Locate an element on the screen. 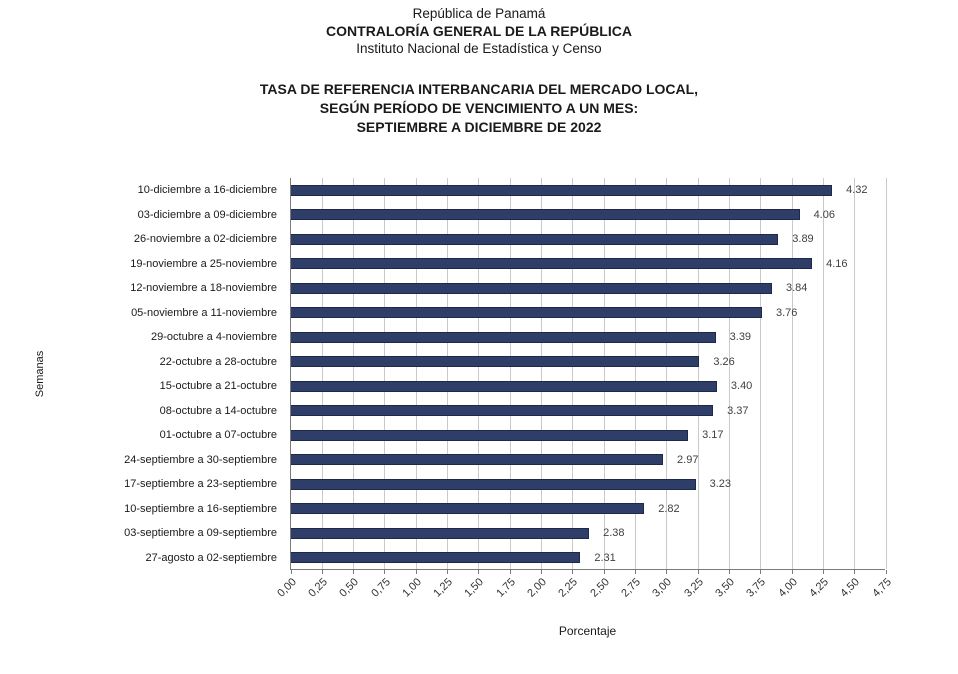 This screenshot has width=958, height=674. x-tick-label: 0,25 is located at coordinates (318, 588).